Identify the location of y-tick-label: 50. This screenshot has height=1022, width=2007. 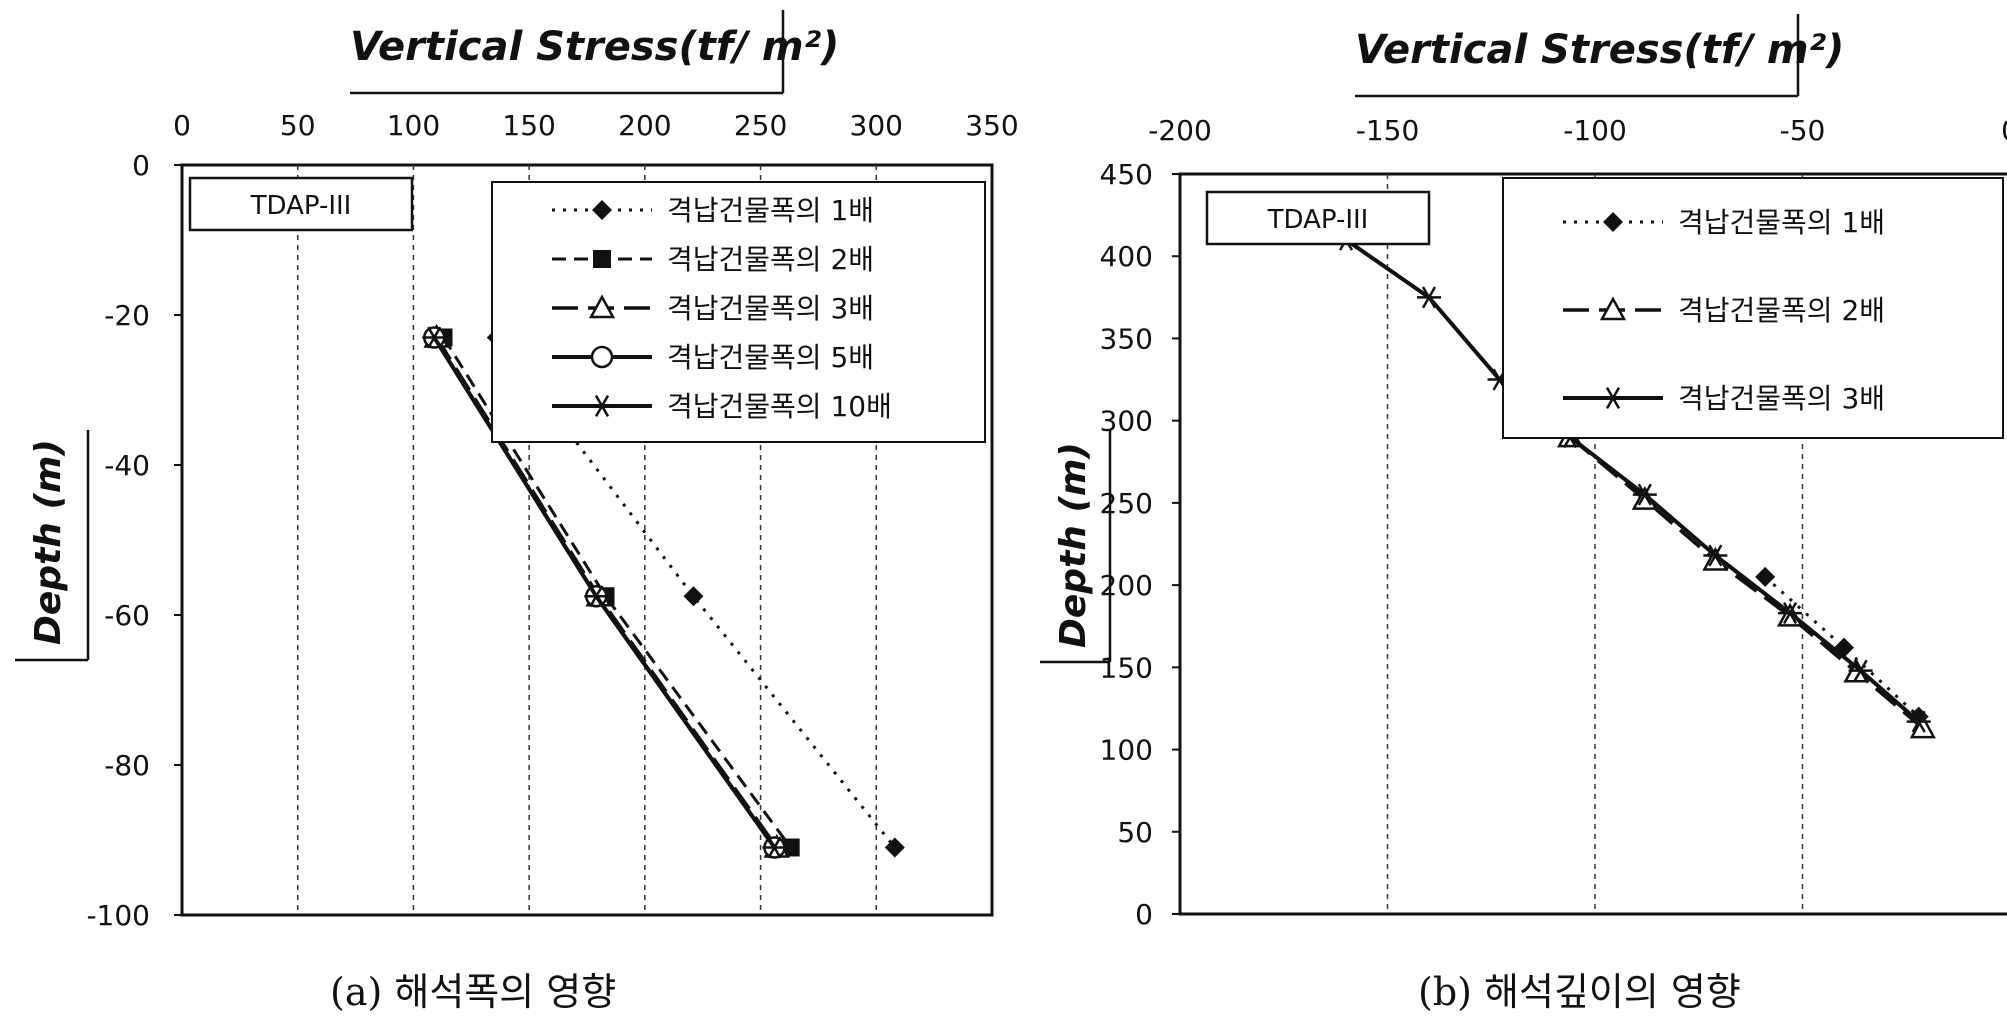
(1135, 832).